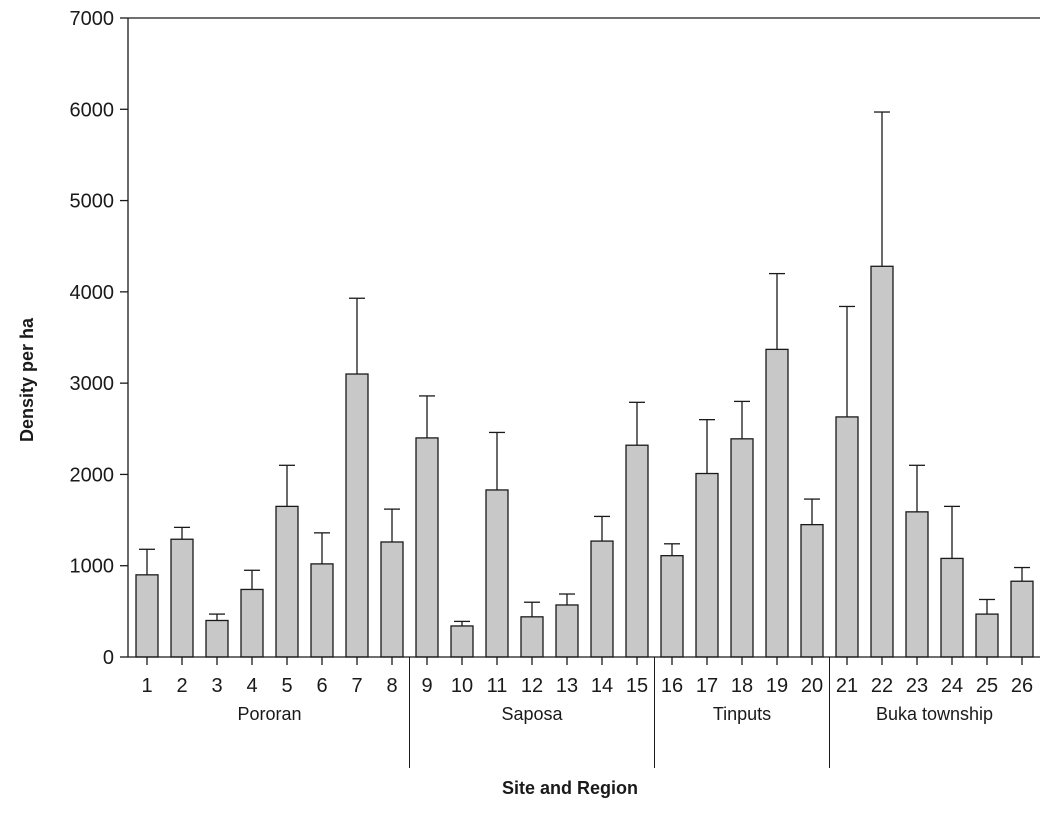 The image size is (1040, 827). I want to click on x-tick-label: 25, so click(987, 686).